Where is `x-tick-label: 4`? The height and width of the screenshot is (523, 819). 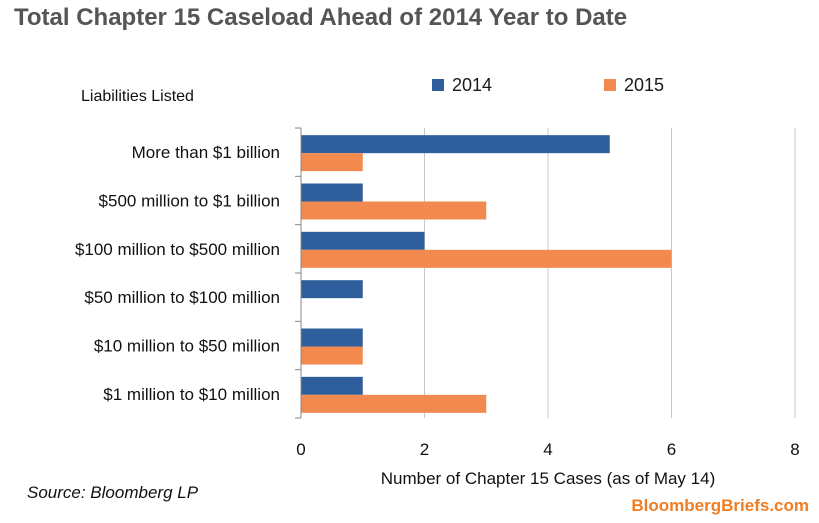 x-tick-label: 4 is located at coordinates (547, 449).